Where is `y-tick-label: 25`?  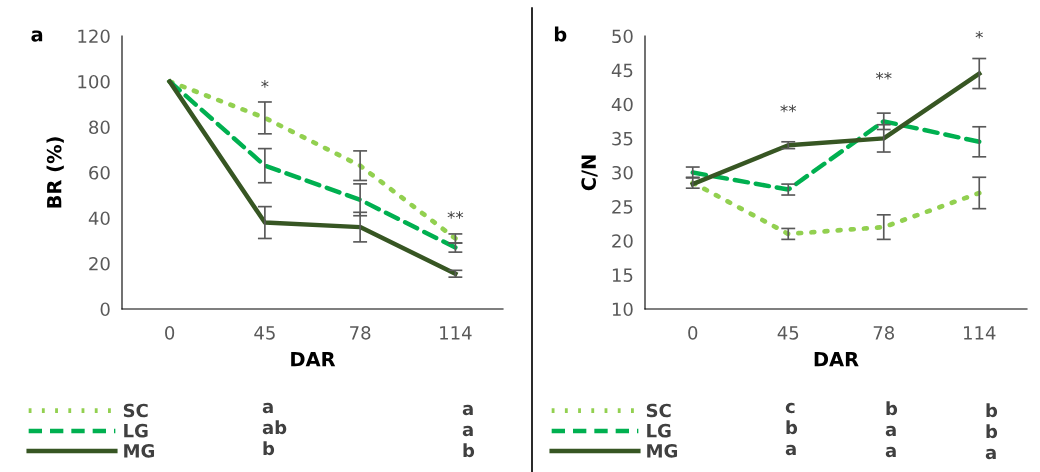
y-tick-label: 25 is located at coordinates (622, 207).